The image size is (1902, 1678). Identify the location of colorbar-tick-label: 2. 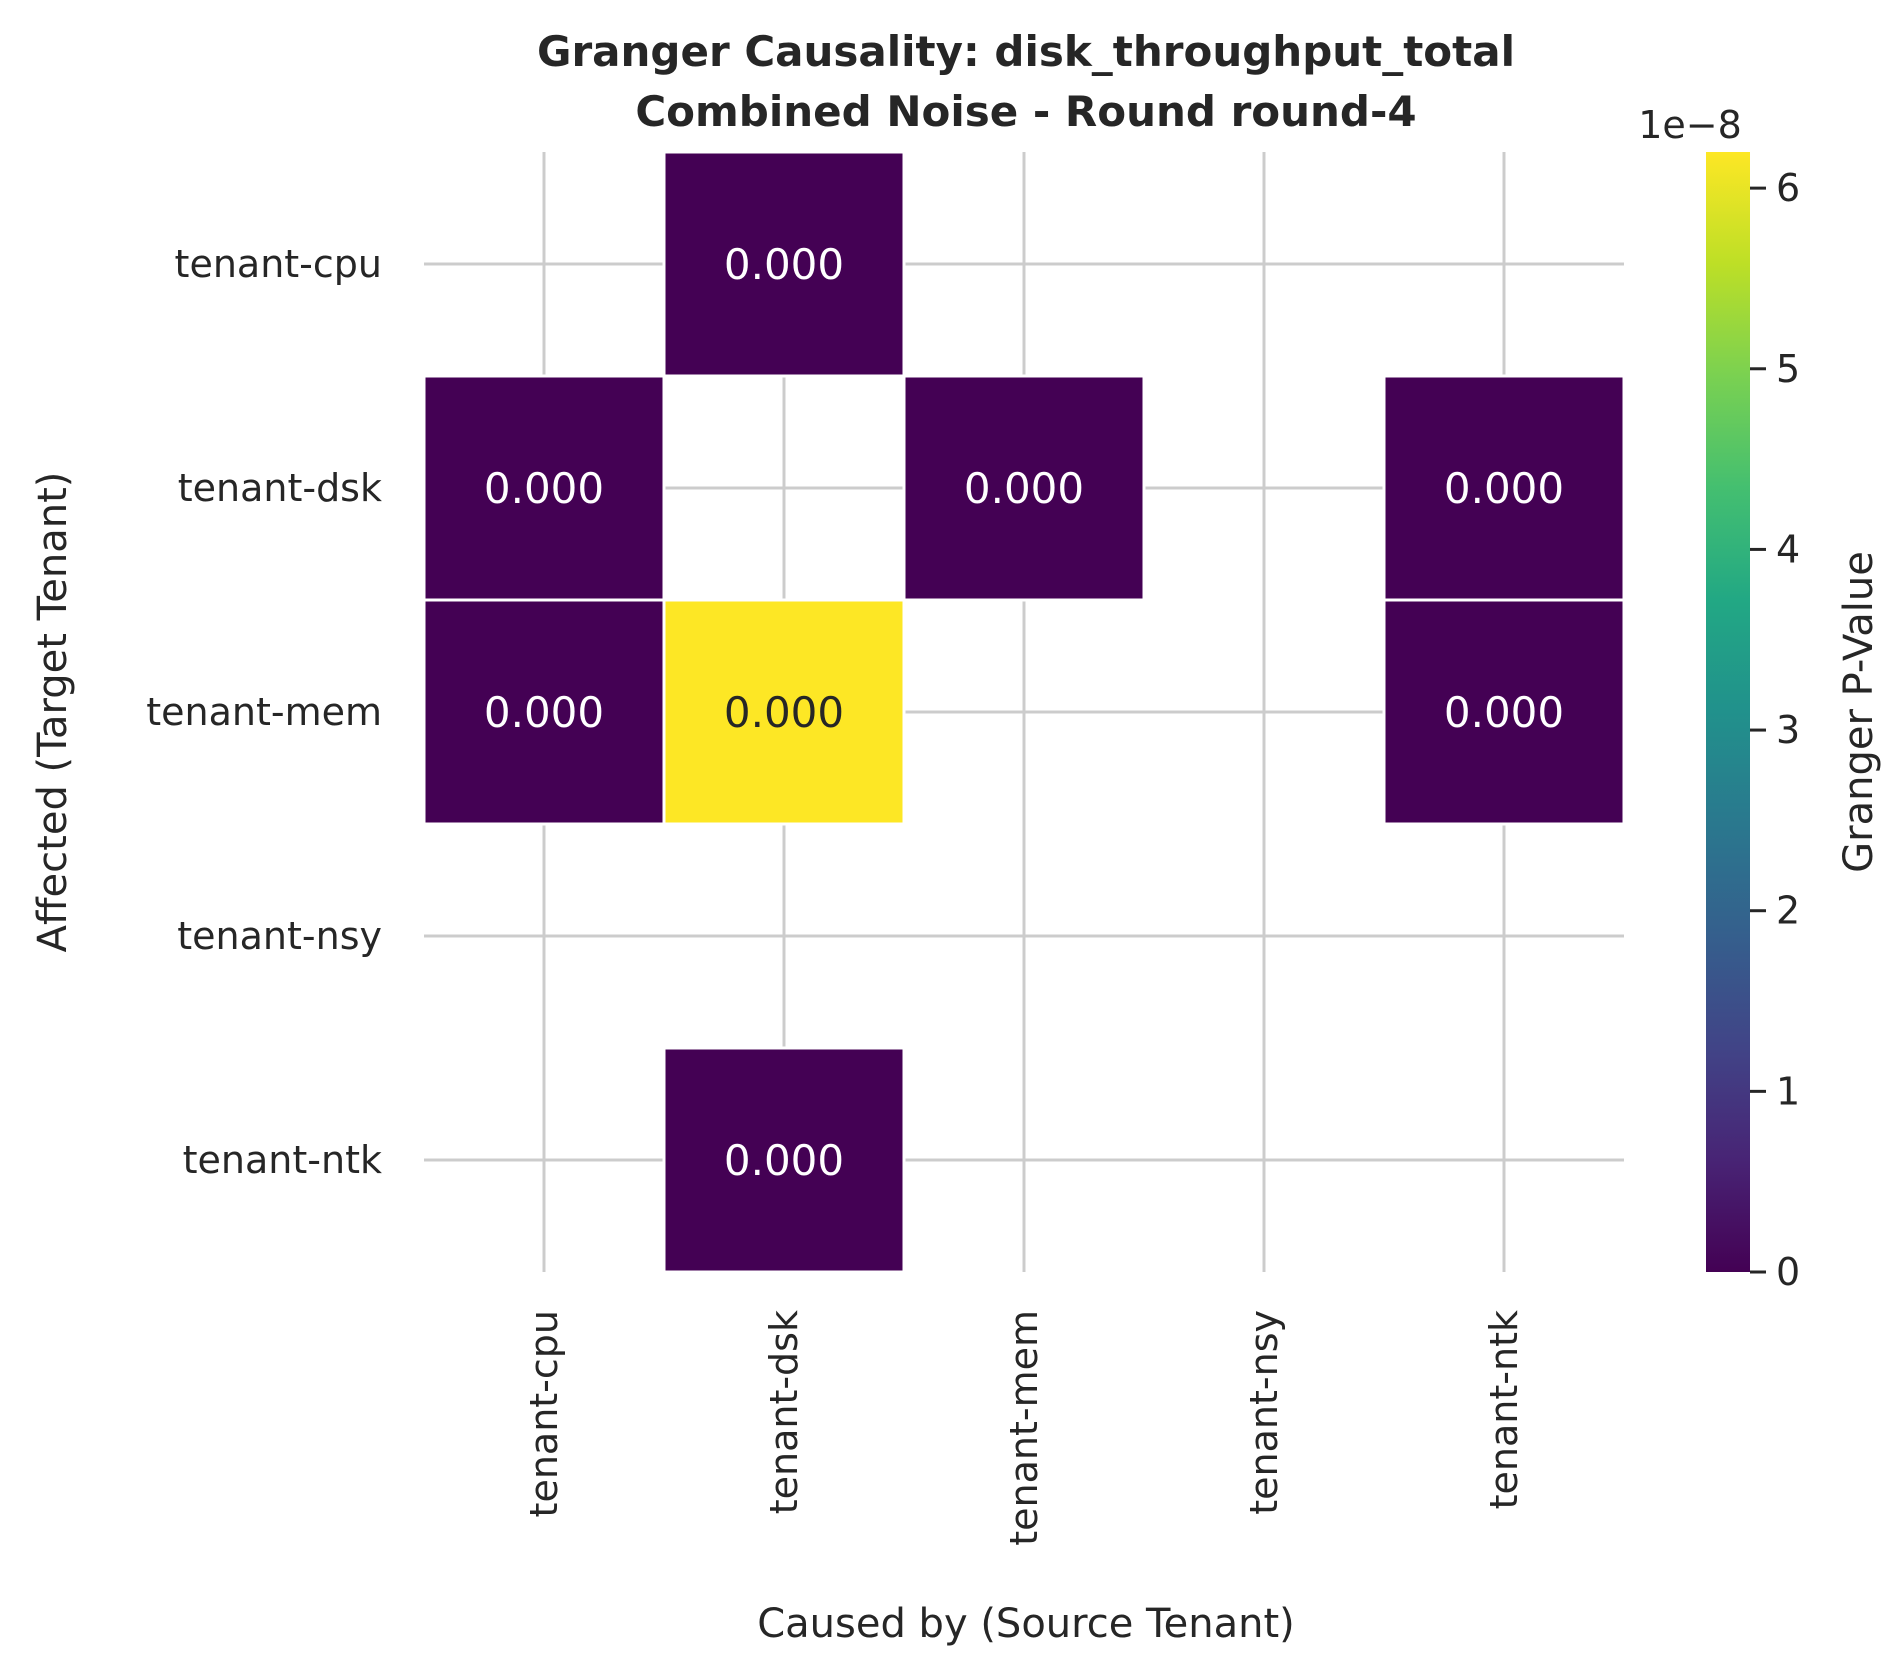
(1788, 911).